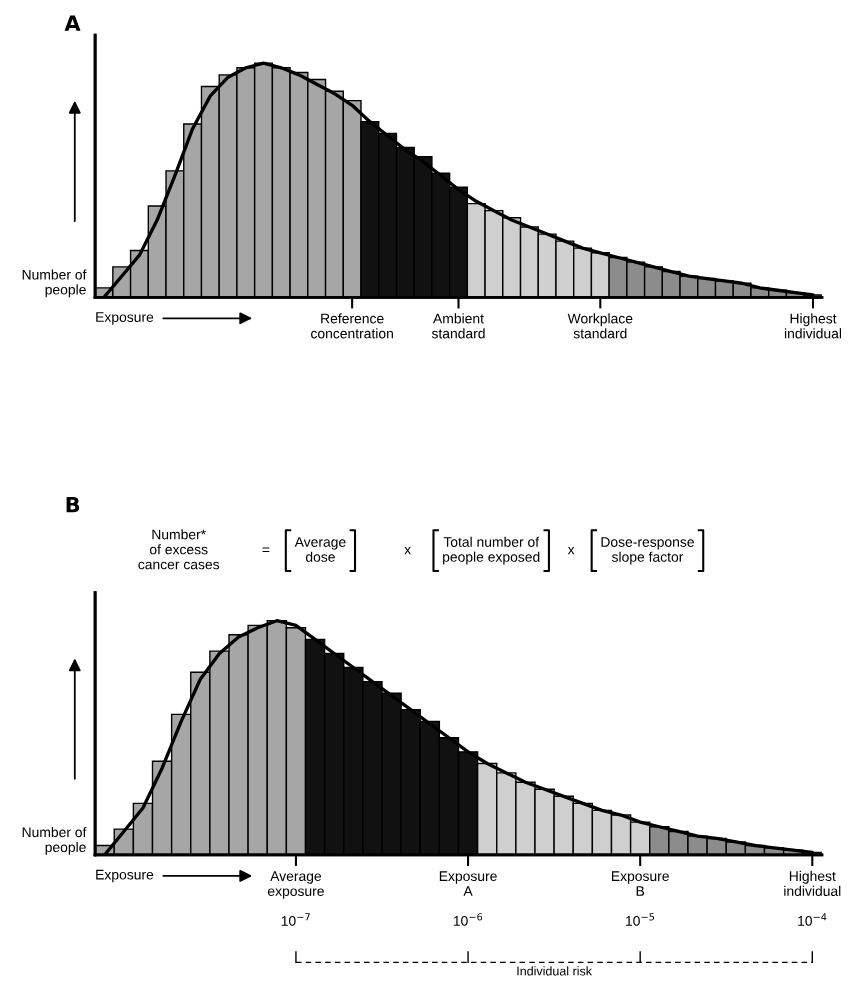 The height and width of the screenshot is (1001, 857). I want to click on x-tick-label: Workplace standard, so click(600, 326).